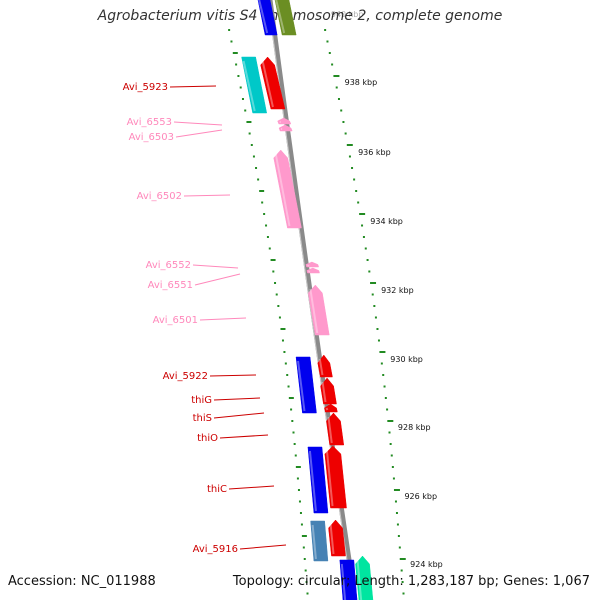 This screenshot has width=600, height=600. Describe the element at coordinates (82, 581) in the screenshot. I see `accession-text: Accession: NC_011988` at that location.